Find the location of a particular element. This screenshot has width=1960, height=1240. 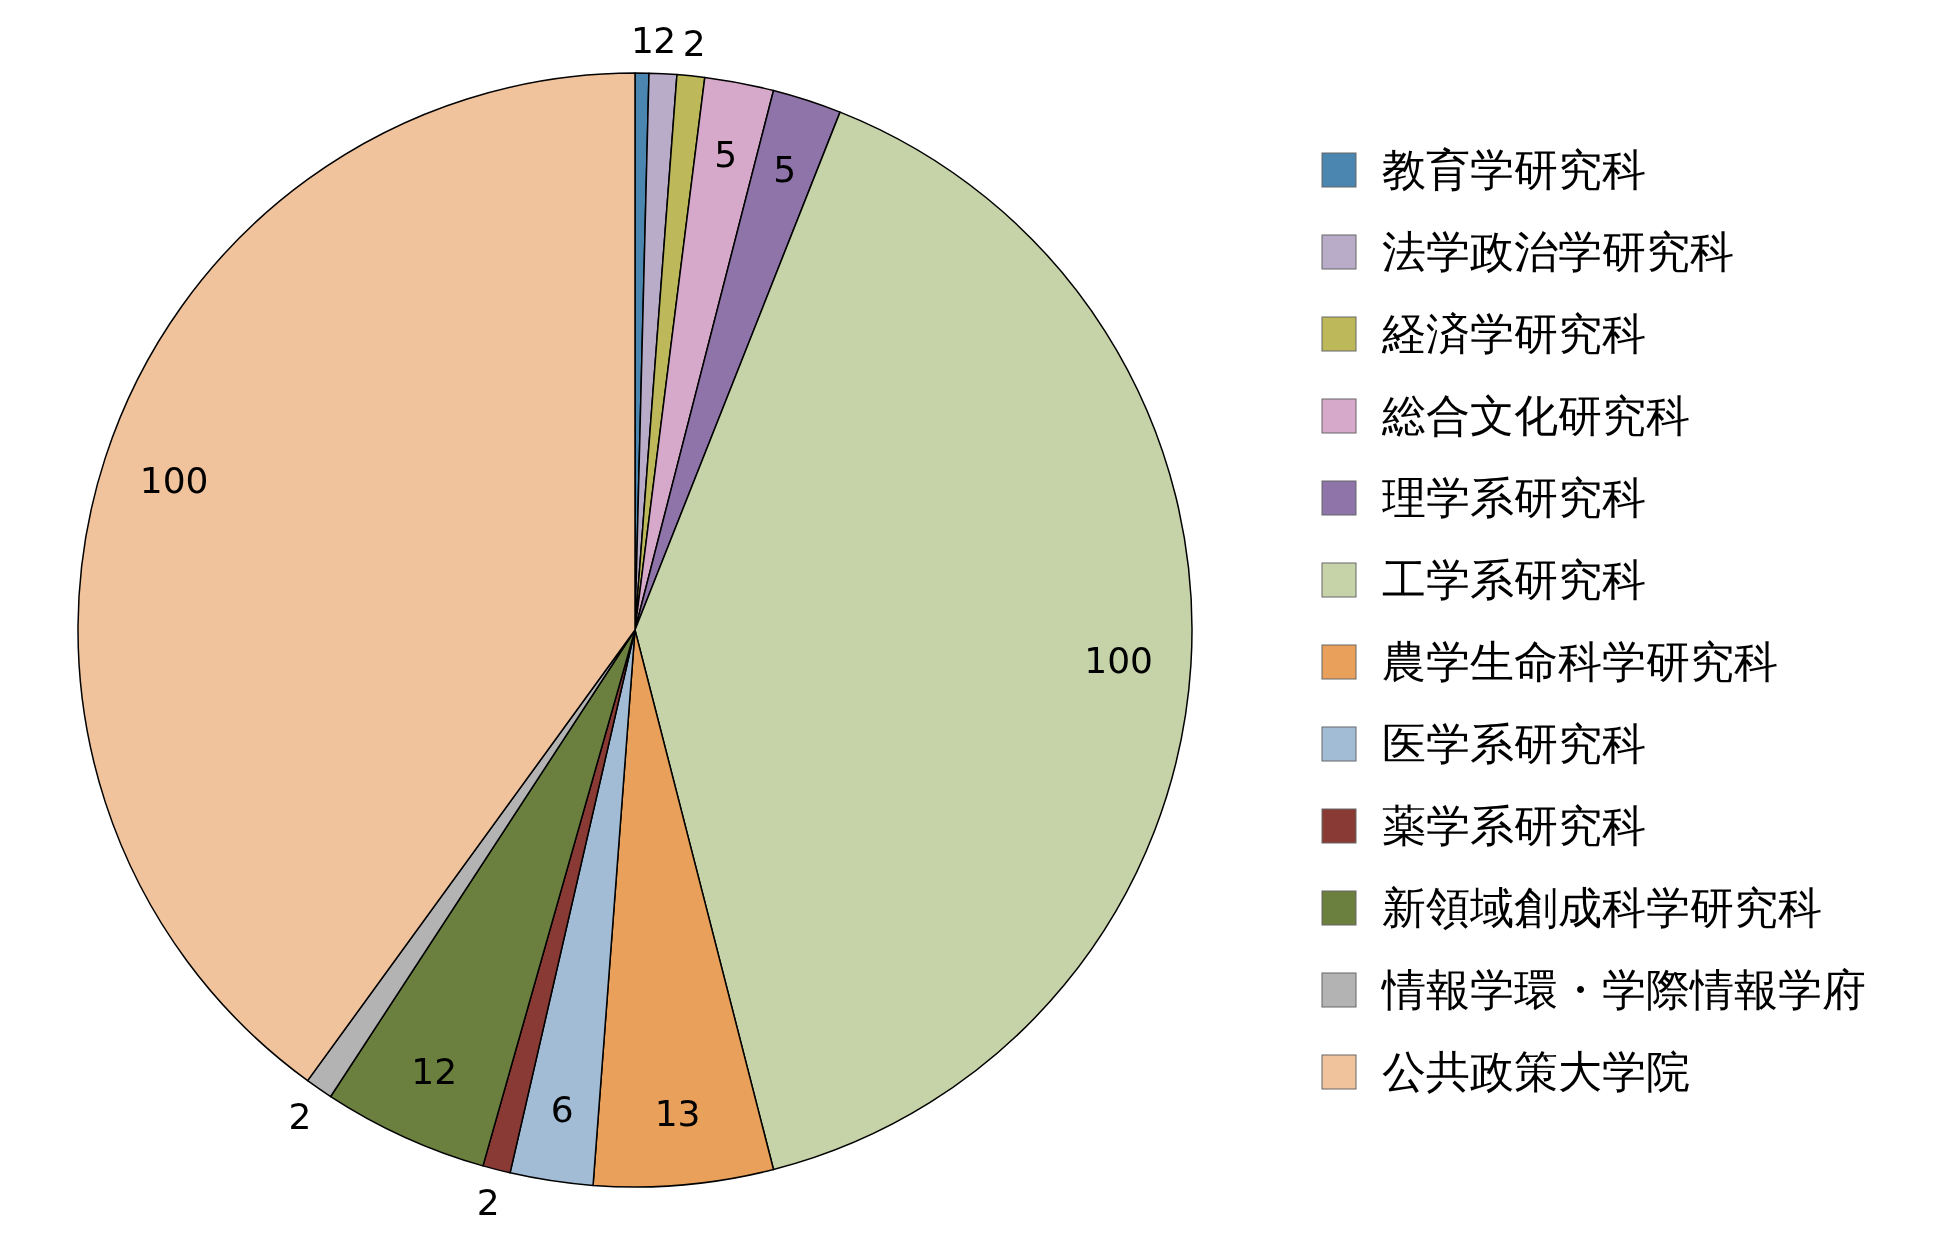

legend-label: 理学系研究科 is located at coordinates (1514, 497).